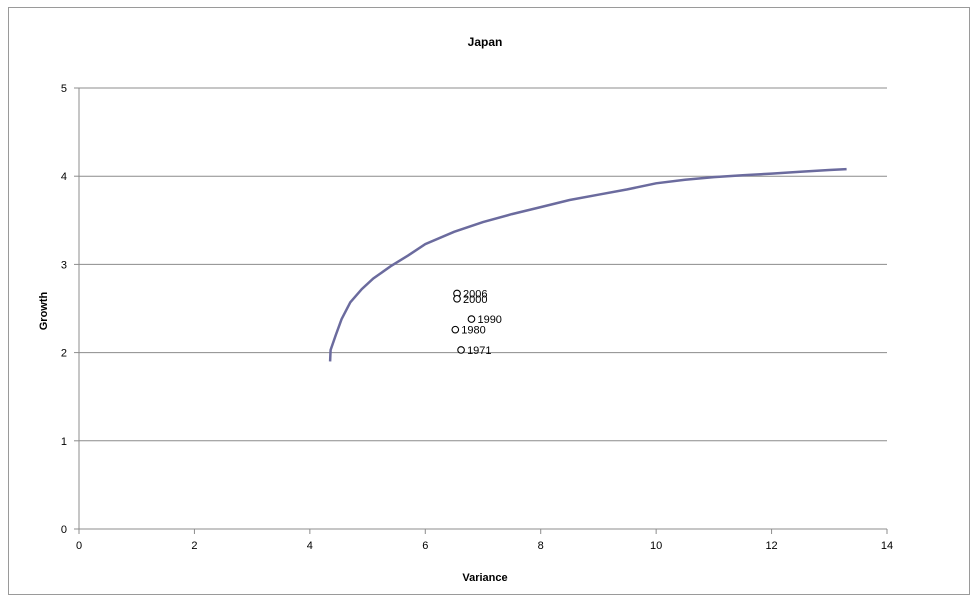 Image resolution: width=971 pixels, height=596 pixels. What do you see at coordinates (771, 546) in the screenshot?
I see `x-tick-label-12: 12` at bounding box center [771, 546].